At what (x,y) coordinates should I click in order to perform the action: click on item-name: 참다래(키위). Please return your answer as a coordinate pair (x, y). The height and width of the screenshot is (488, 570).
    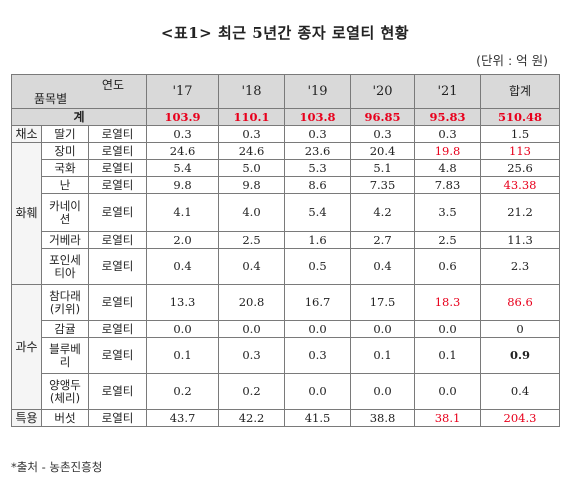
    Looking at the image, I should click on (65, 302).